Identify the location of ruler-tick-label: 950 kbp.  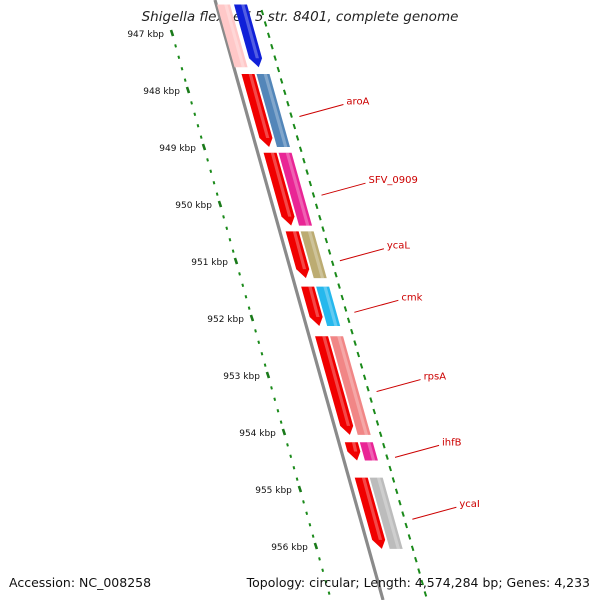
(193, 206).